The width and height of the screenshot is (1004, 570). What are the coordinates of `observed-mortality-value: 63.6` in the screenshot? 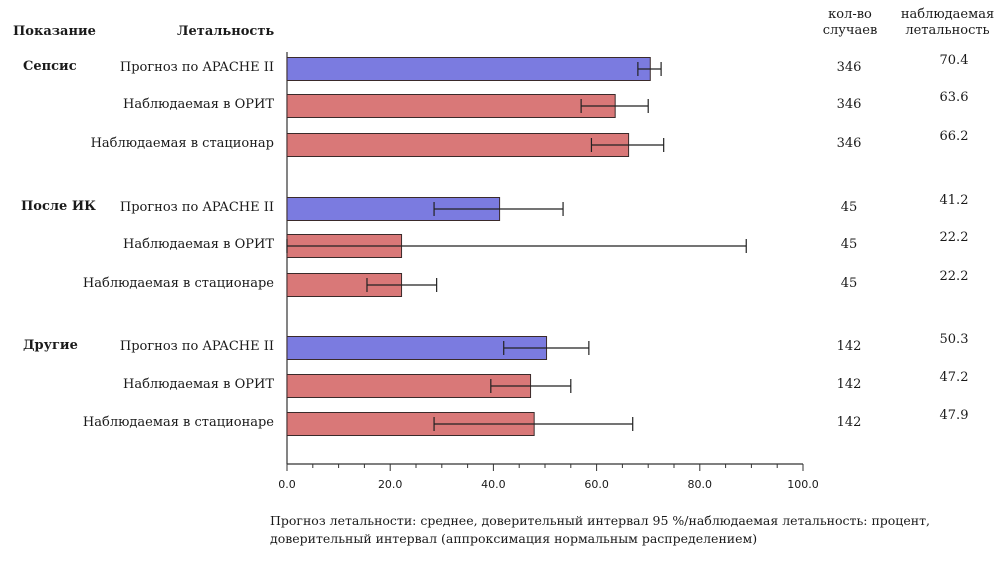 It's located at (954, 97).